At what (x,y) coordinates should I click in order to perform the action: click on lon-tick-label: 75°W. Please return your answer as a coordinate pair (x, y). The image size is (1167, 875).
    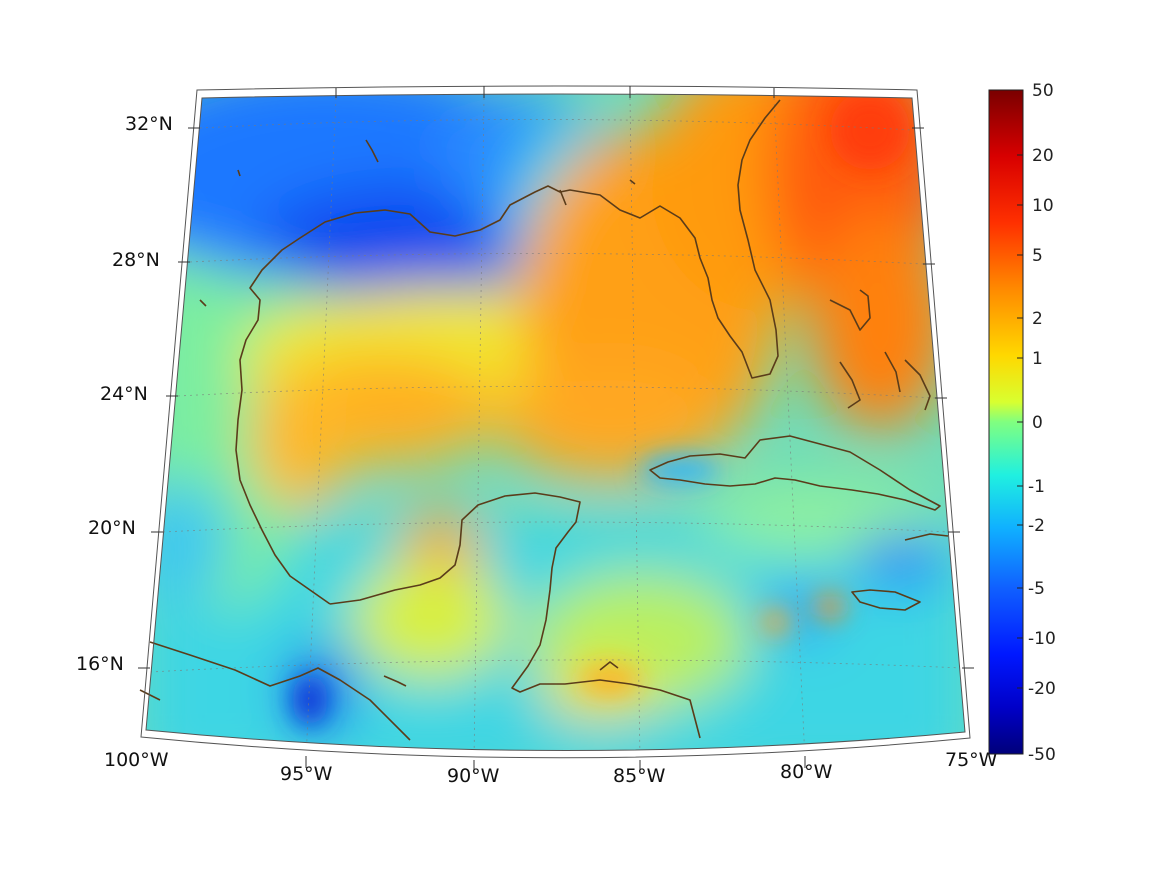
    Looking at the image, I should click on (971, 760).